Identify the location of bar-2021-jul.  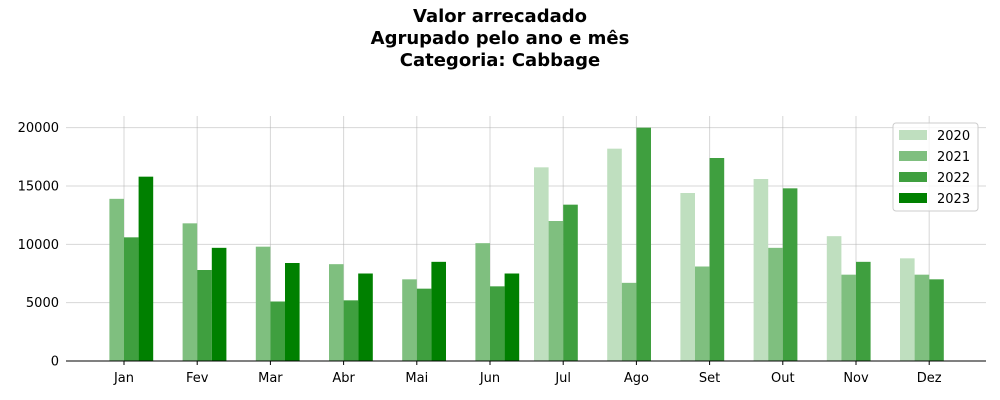
(556, 291).